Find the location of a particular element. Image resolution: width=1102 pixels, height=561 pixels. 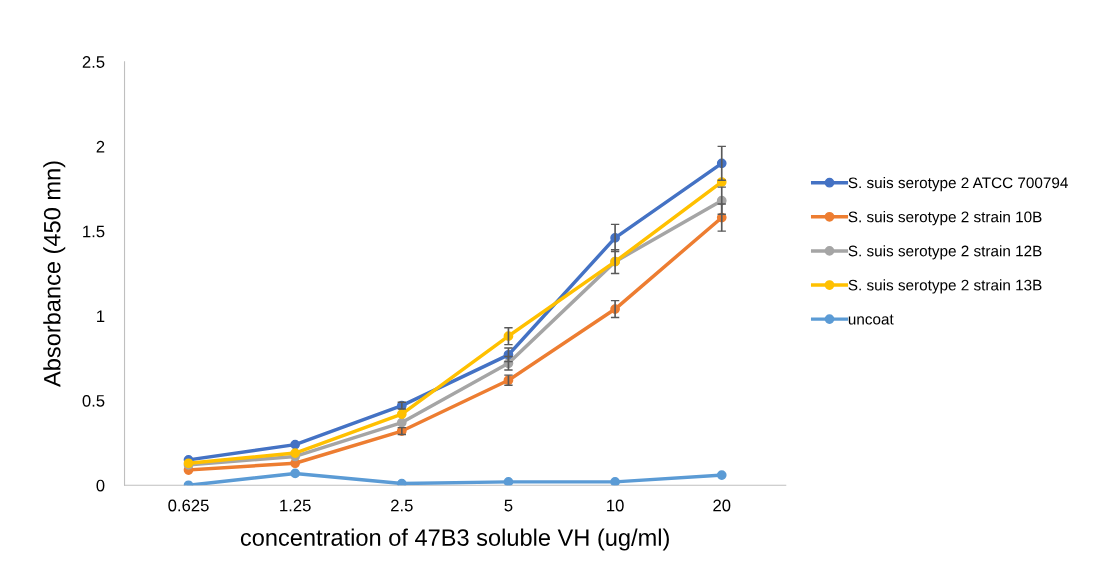

legend-label: S. suis serotype 2 strain 13B is located at coordinates (945, 286).